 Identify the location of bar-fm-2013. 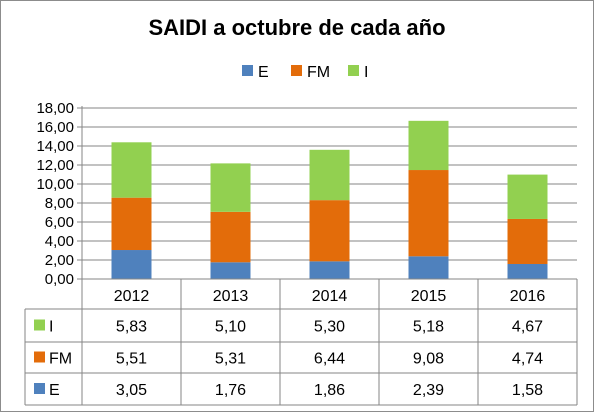
(230, 237).